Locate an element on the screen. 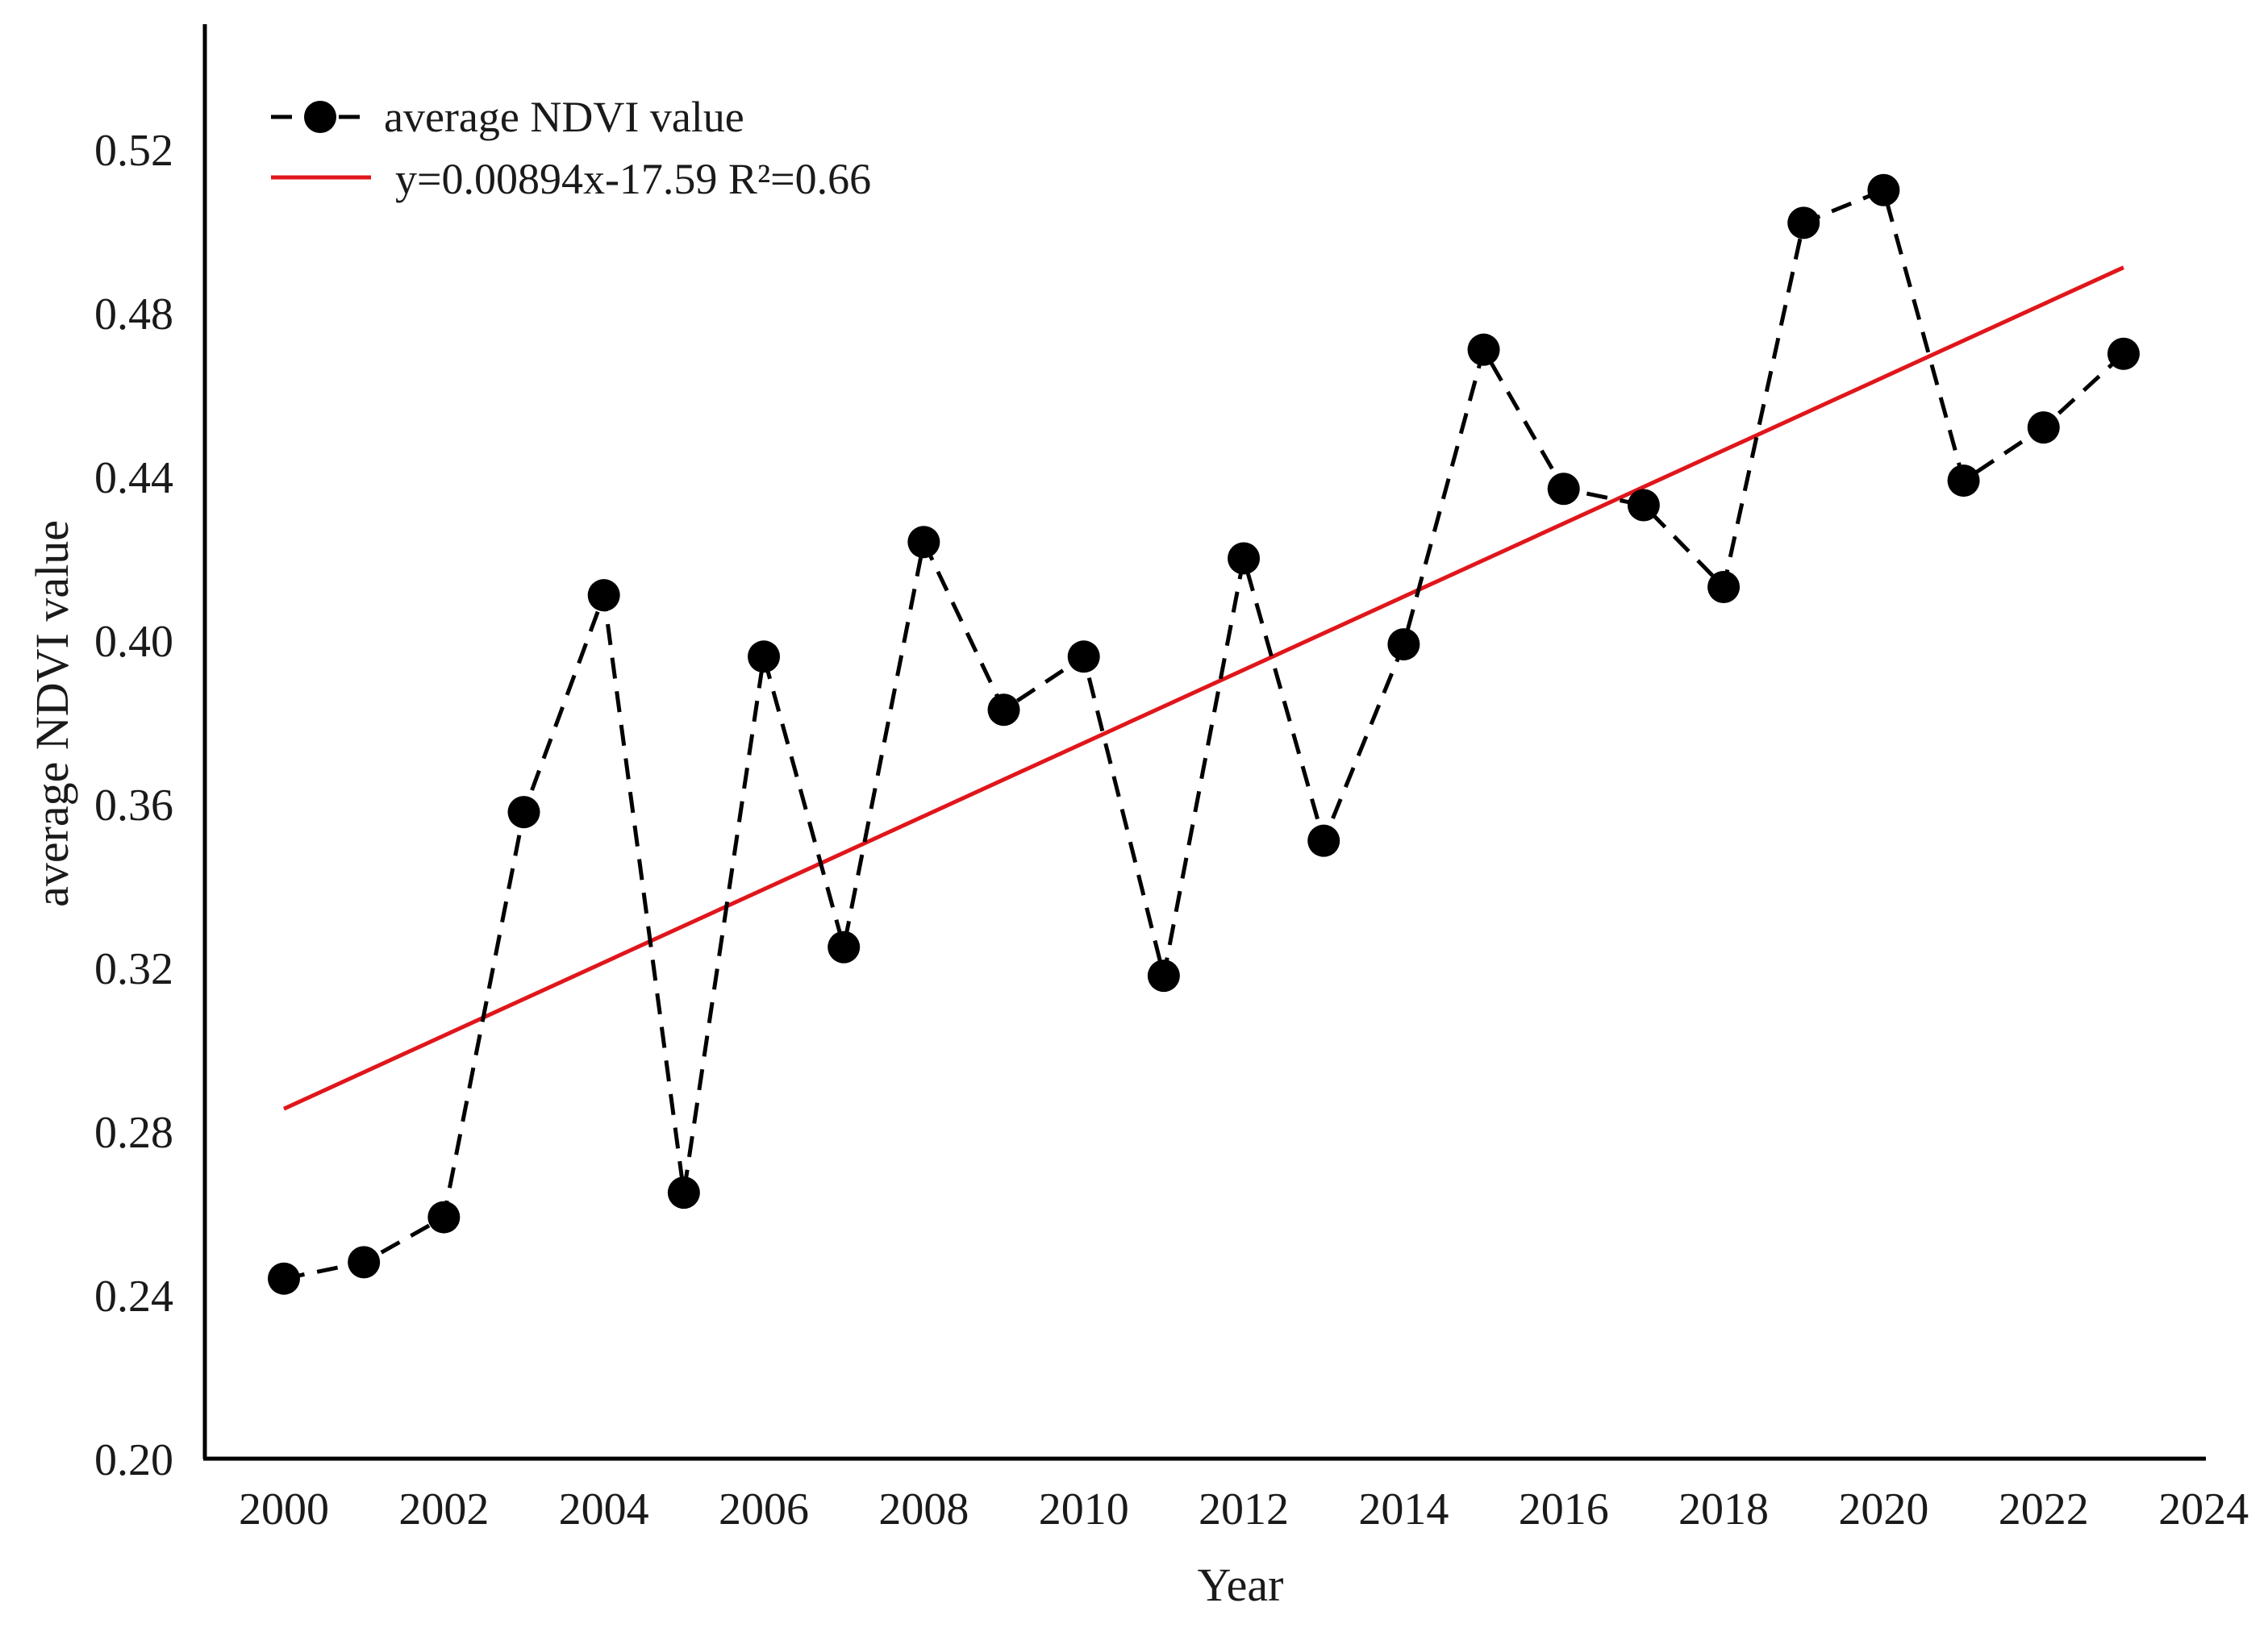 The image size is (2268, 1628). x-tick-label-2012: 2012 is located at coordinates (1244, 1509).